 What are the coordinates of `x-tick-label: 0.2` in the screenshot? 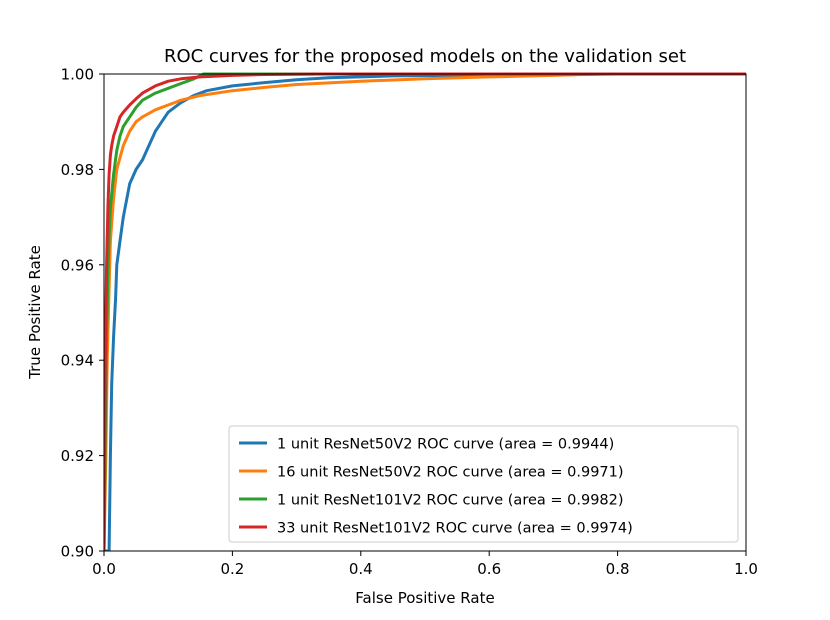 It's located at (232, 569).